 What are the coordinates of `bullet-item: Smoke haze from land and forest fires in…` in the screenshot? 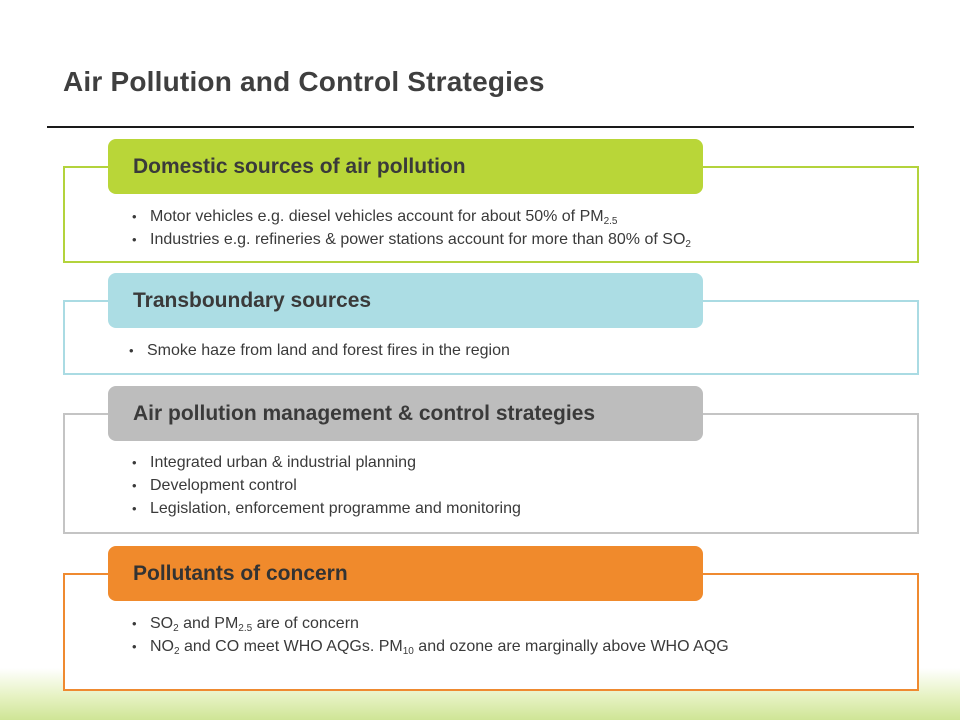 It's located at (318, 350).